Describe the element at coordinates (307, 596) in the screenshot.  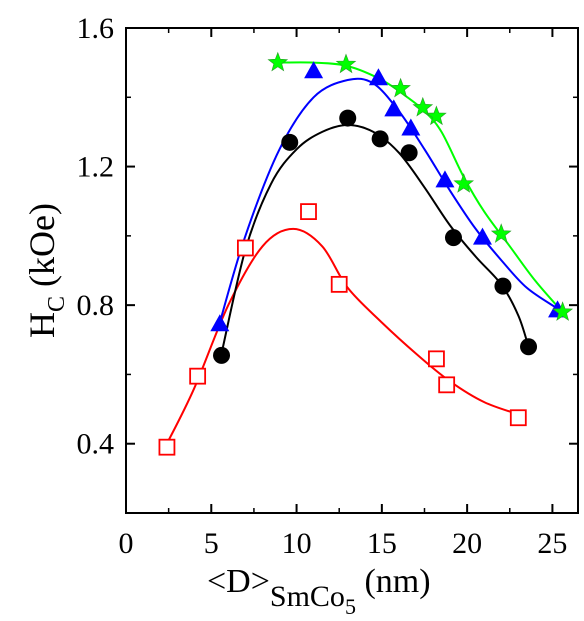
I see `x-axis-title-sub: SmCo` at that location.